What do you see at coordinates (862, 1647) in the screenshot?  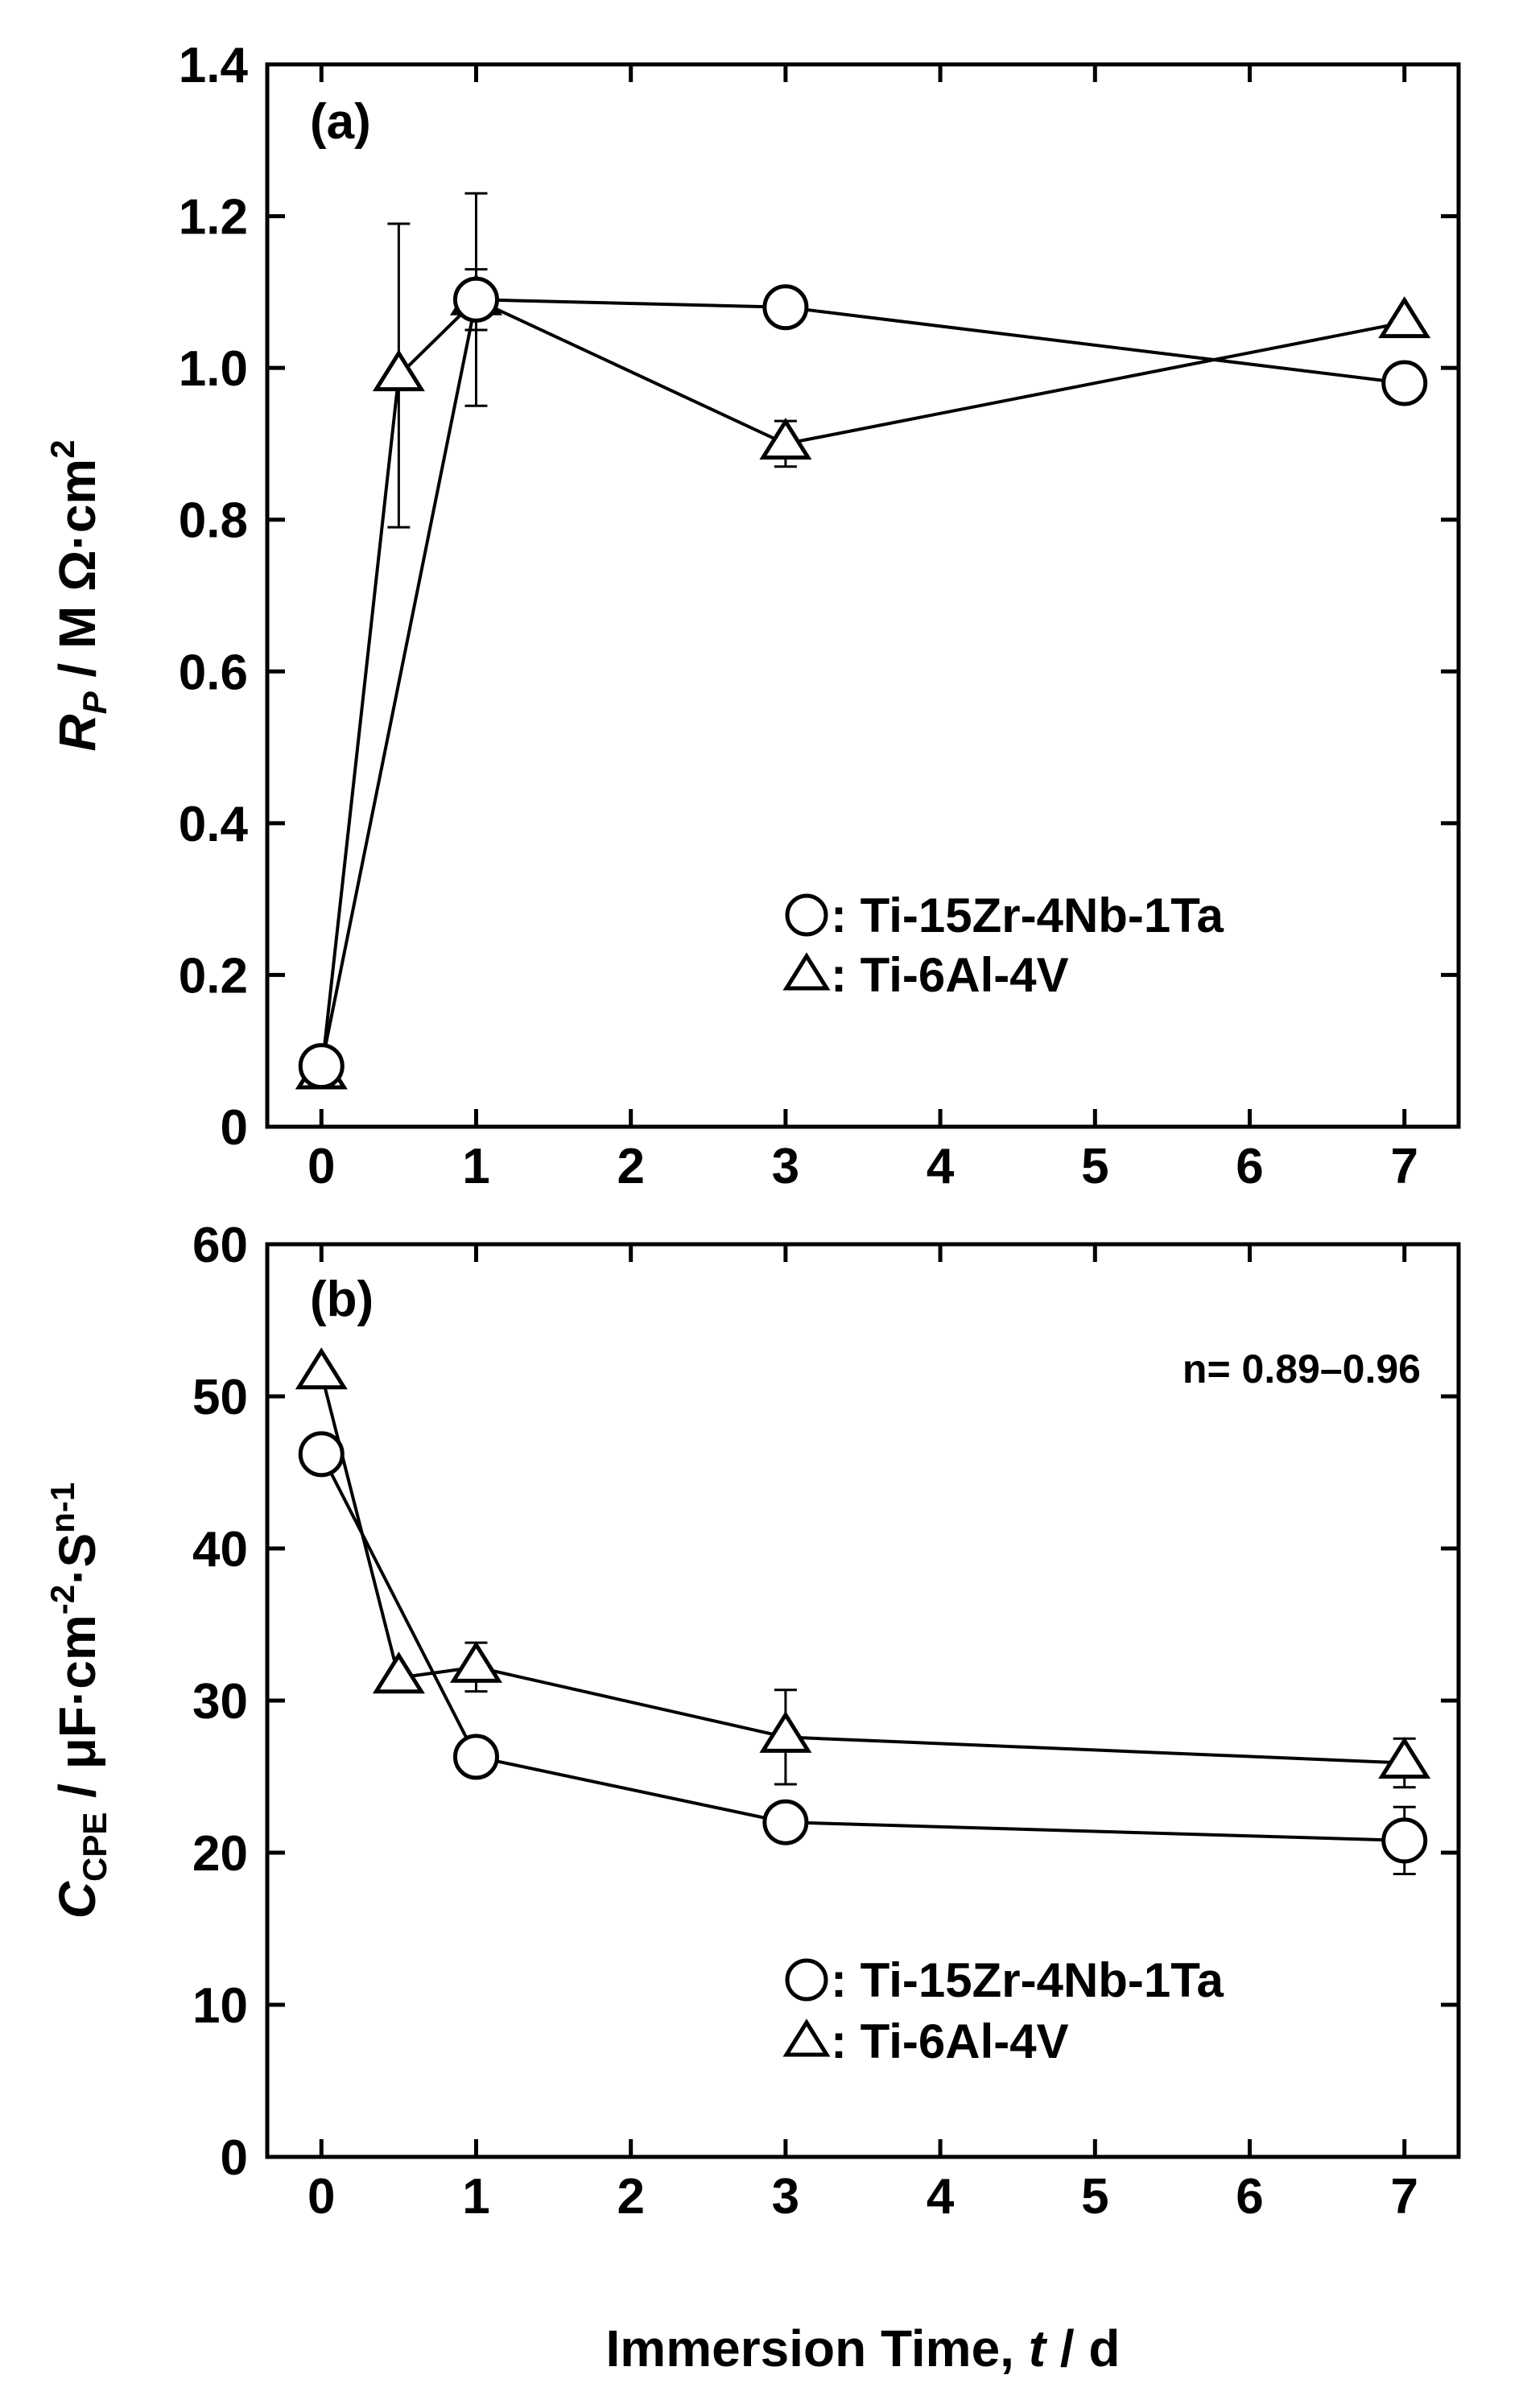 I see `series-line-b-circle` at bounding box center [862, 1647].